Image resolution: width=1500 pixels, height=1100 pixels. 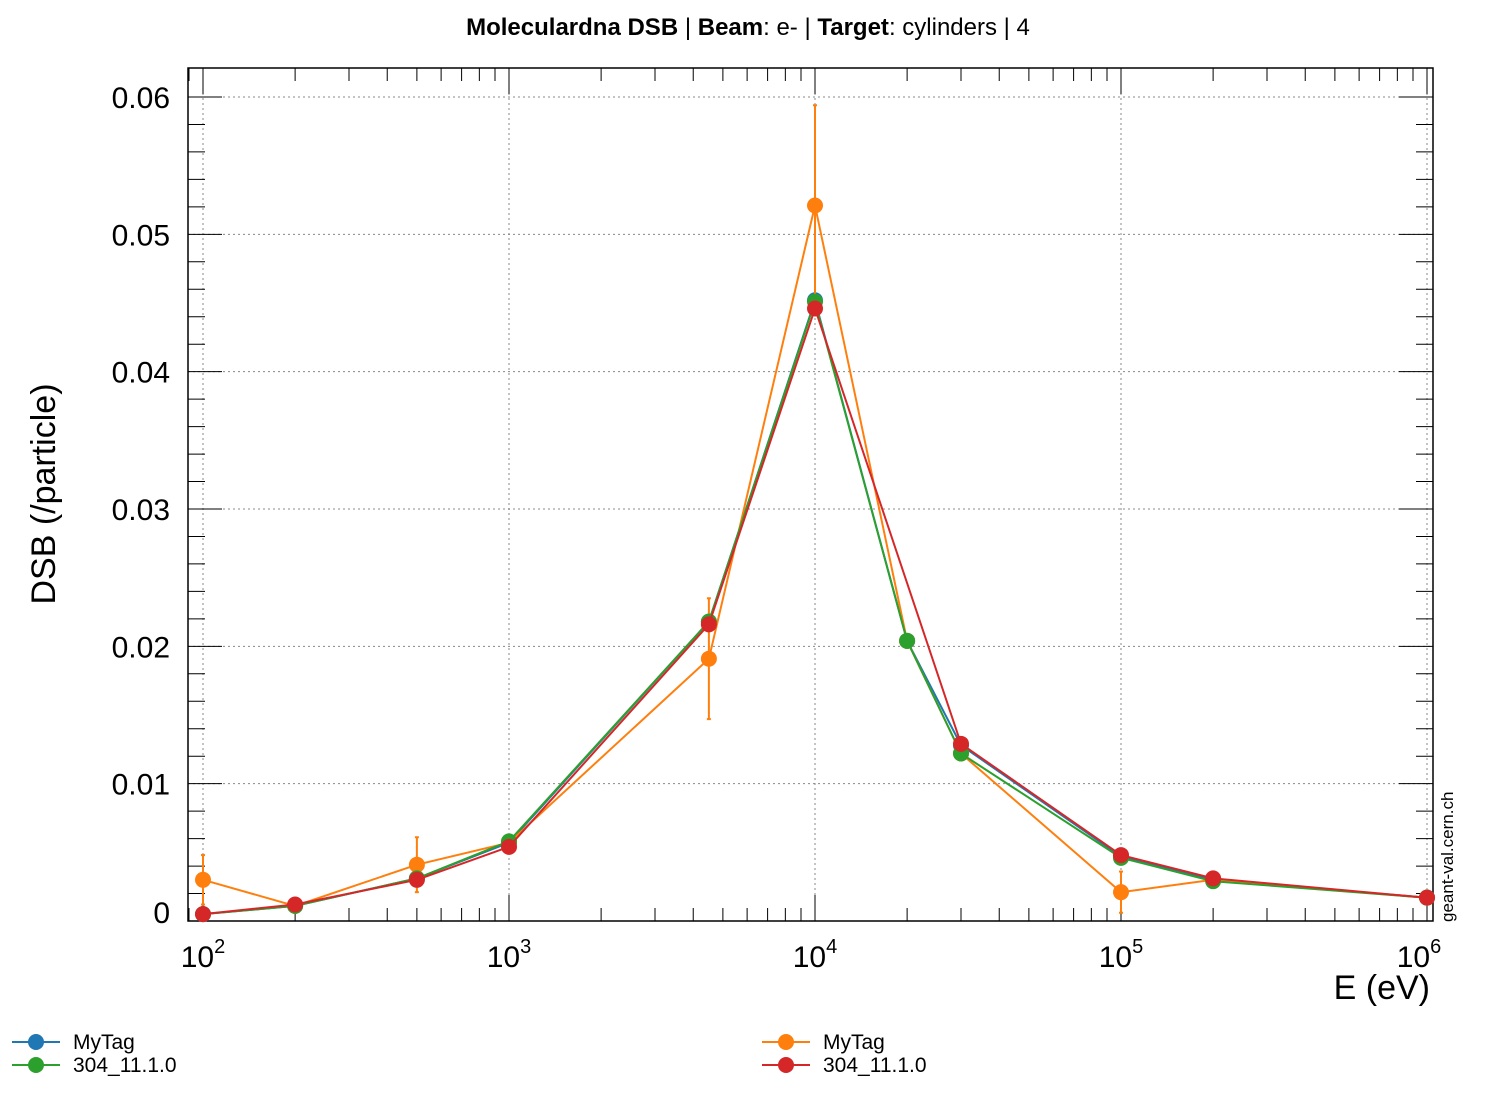 What do you see at coordinates (141, 510) in the screenshot?
I see `y-tick-label: 0.03` at bounding box center [141, 510].